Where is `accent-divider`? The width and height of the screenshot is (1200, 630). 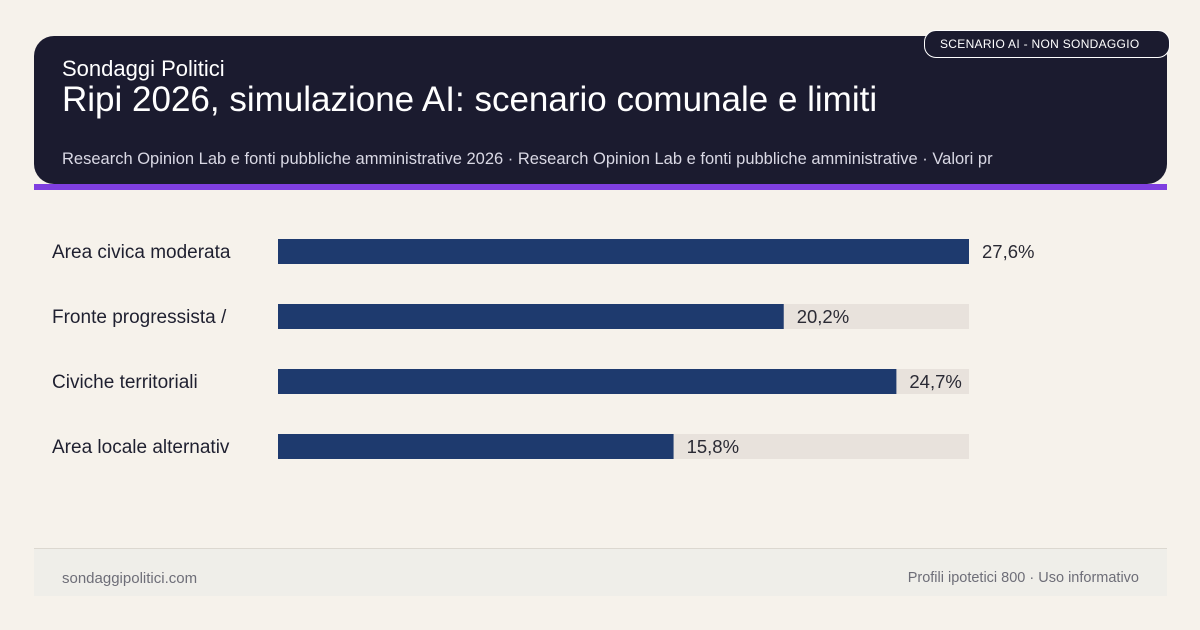 accent-divider is located at coordinates (600, 187).